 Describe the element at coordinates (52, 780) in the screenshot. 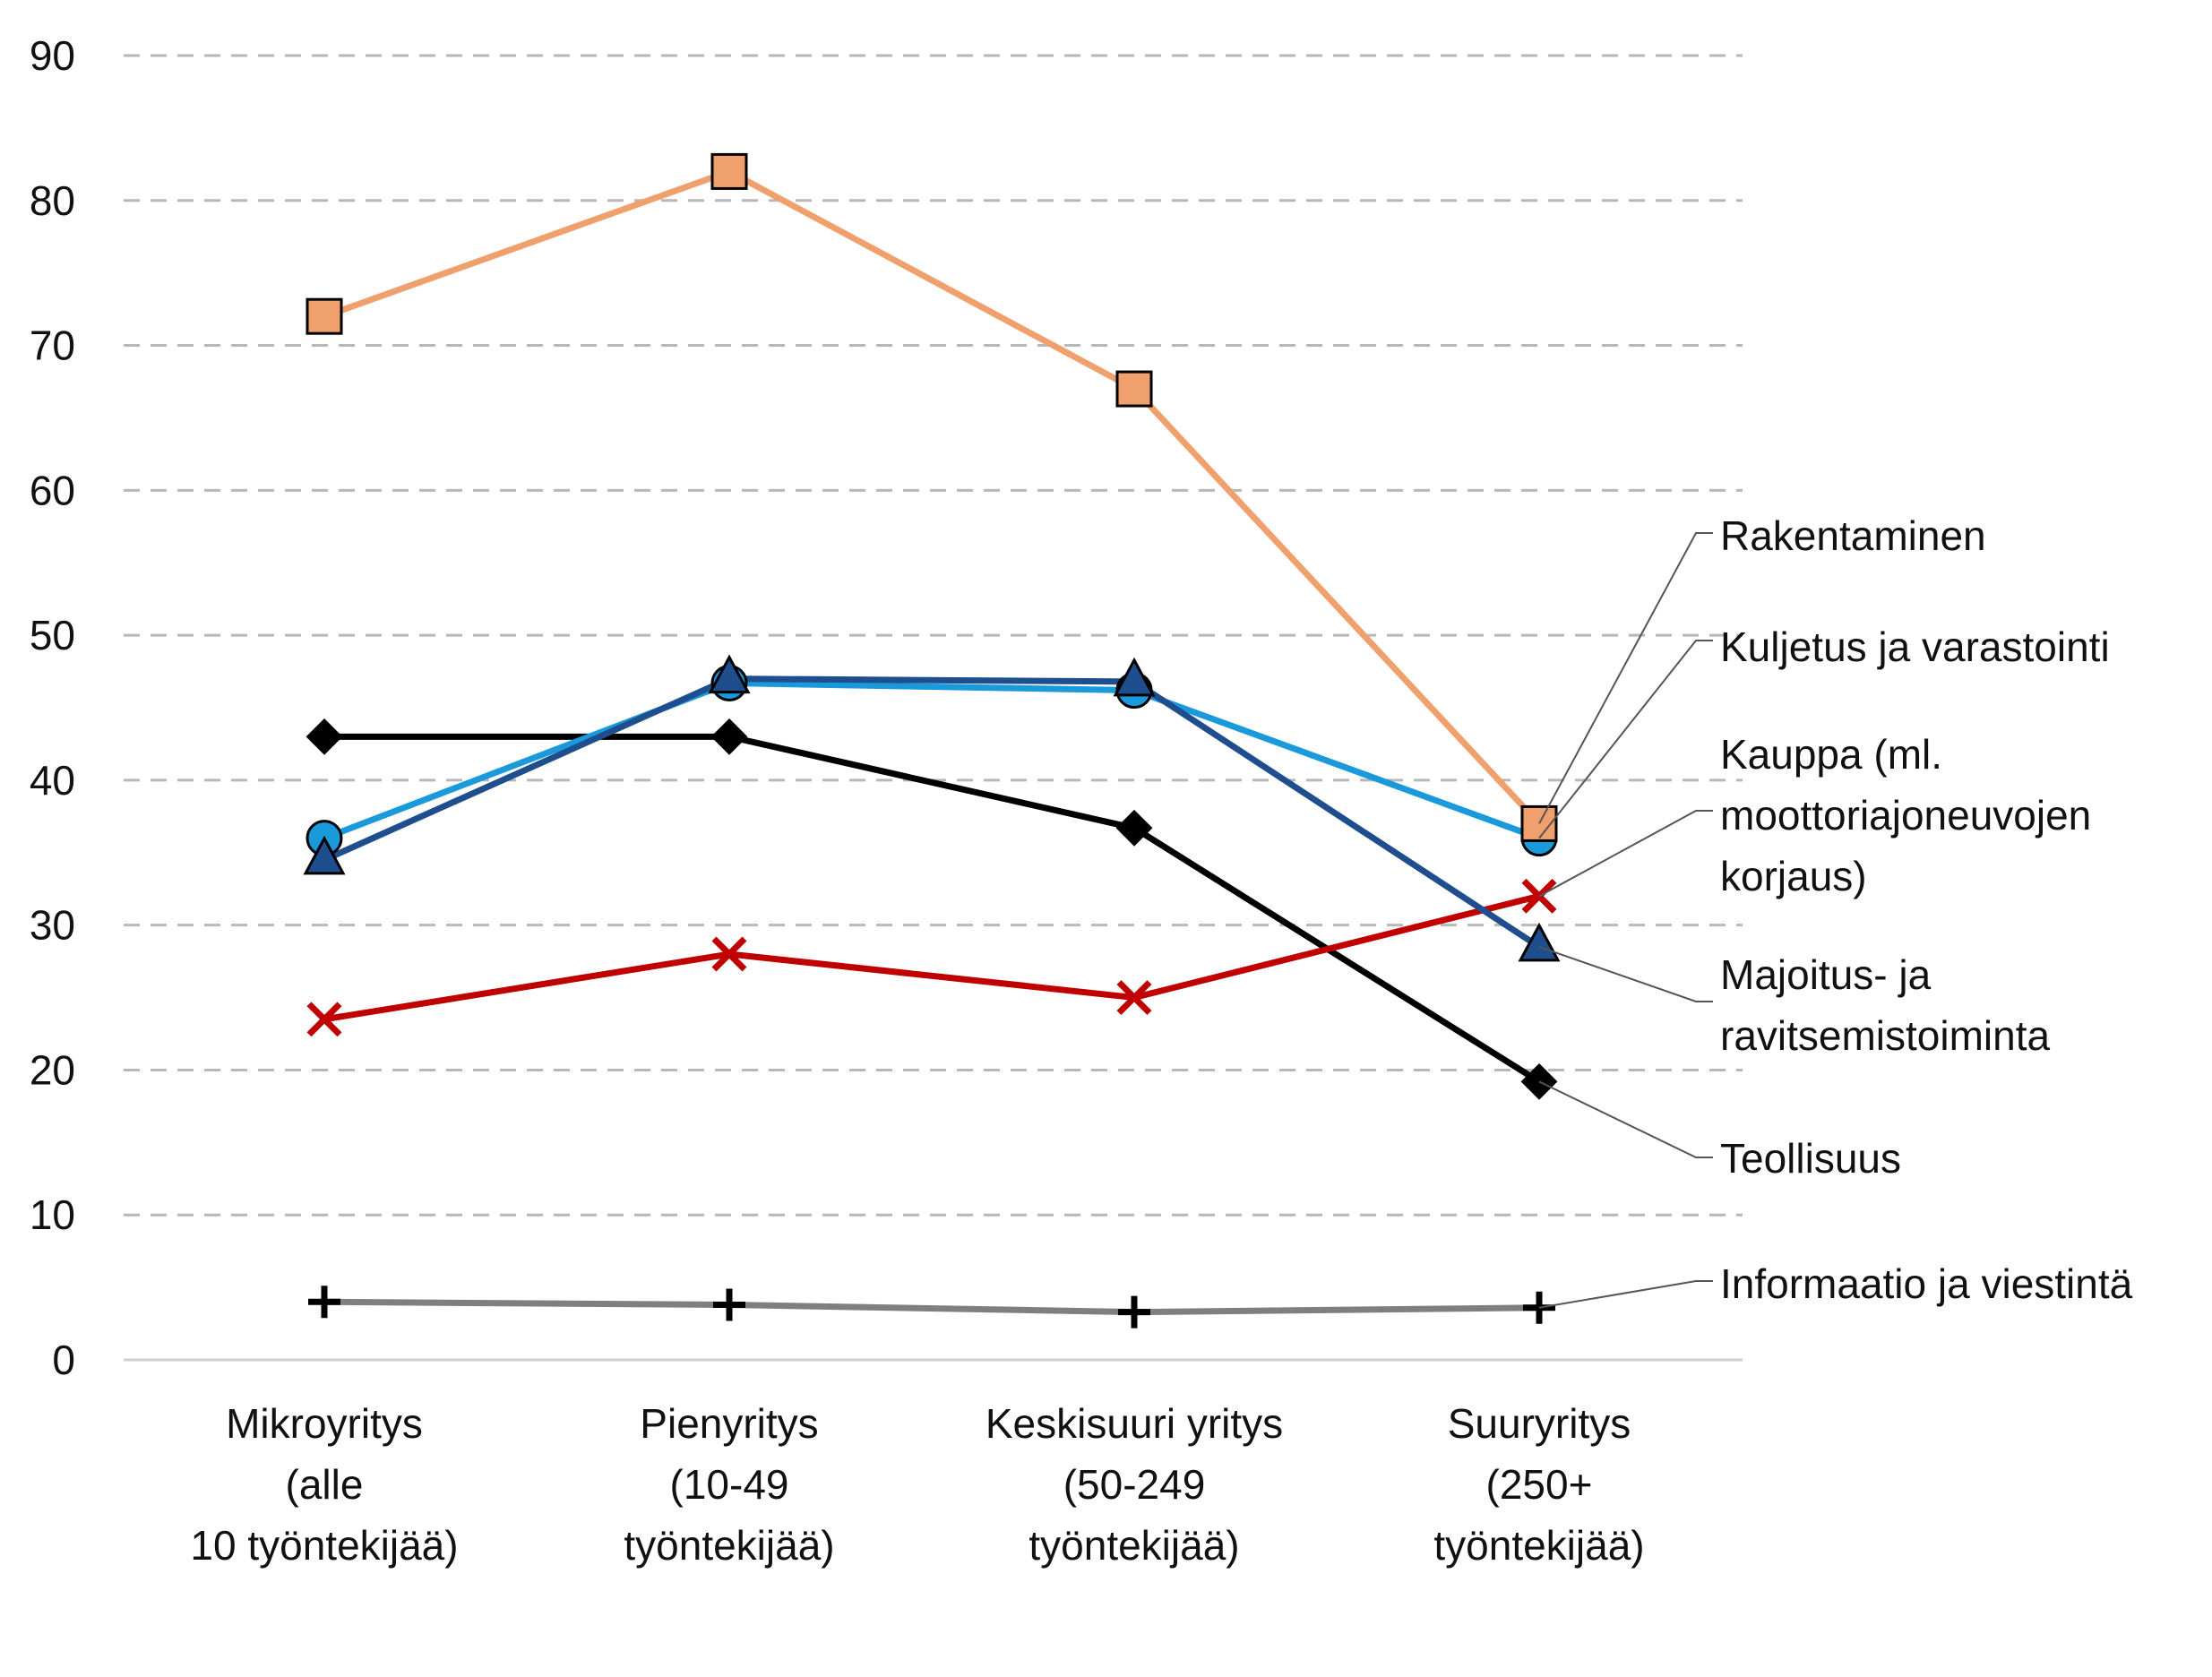

I see `y-tick-label-40: 40` at that location.